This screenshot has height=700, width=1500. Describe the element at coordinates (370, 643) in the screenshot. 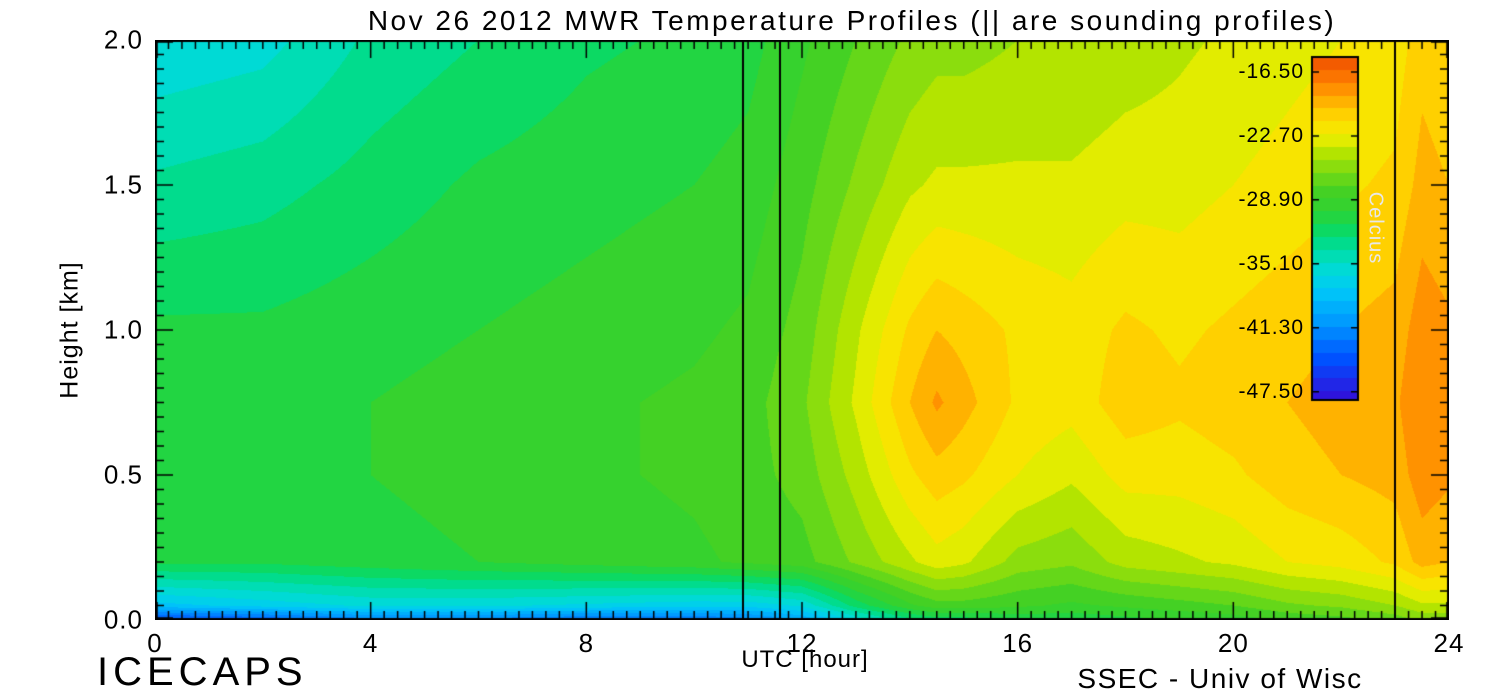

I see `x-tick-label: 4` at that location.